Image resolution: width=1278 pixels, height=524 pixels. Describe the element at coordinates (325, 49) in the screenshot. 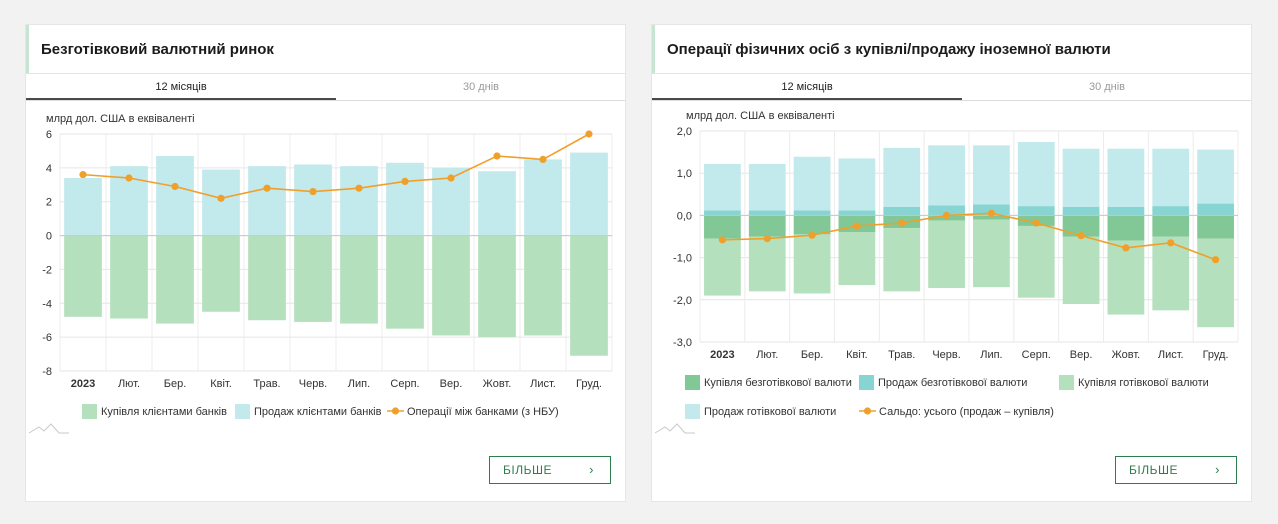

I see `card-title: Безготівковий валютний ринок` at that location.